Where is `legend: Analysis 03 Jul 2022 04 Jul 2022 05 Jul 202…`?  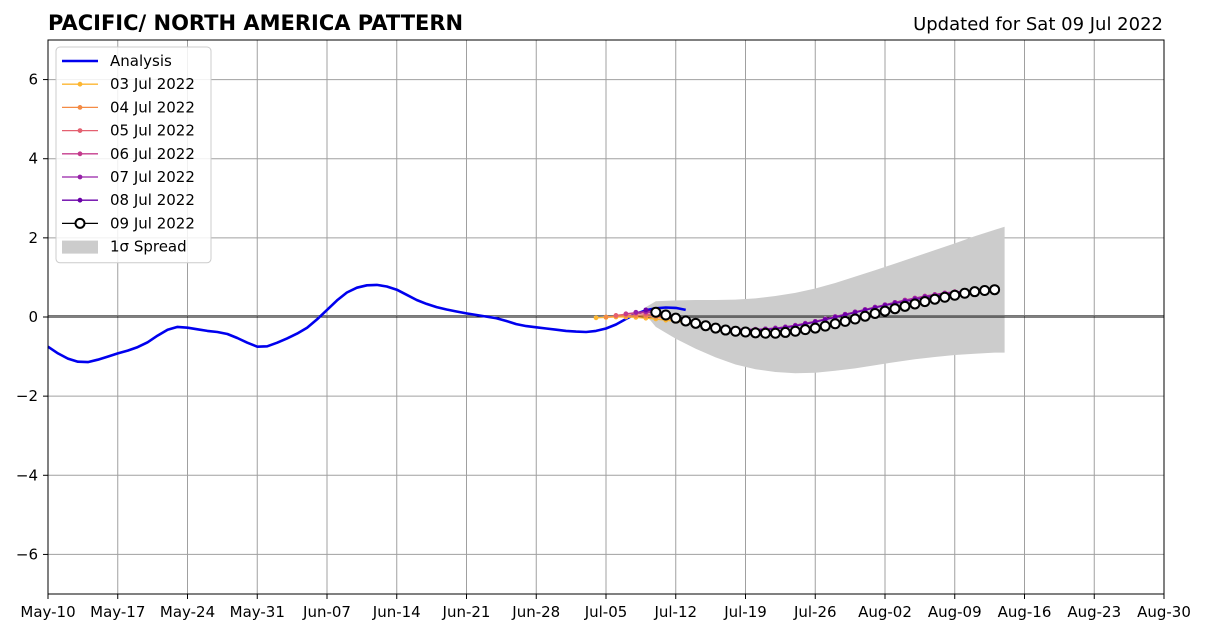 legend: Analysis 03 Jul 2022 04 Jul 2022 05 Jul 202… is located at coordinates (133, 155).